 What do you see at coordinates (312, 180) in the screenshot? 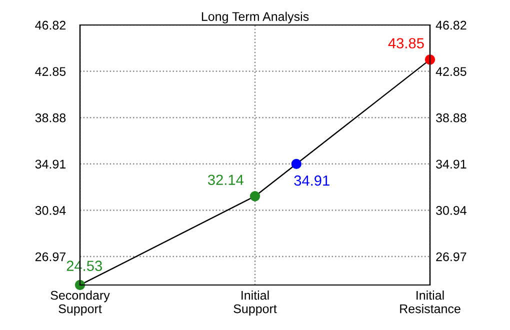
I see `data-label: 34.91` at bounding box center [312, 180].